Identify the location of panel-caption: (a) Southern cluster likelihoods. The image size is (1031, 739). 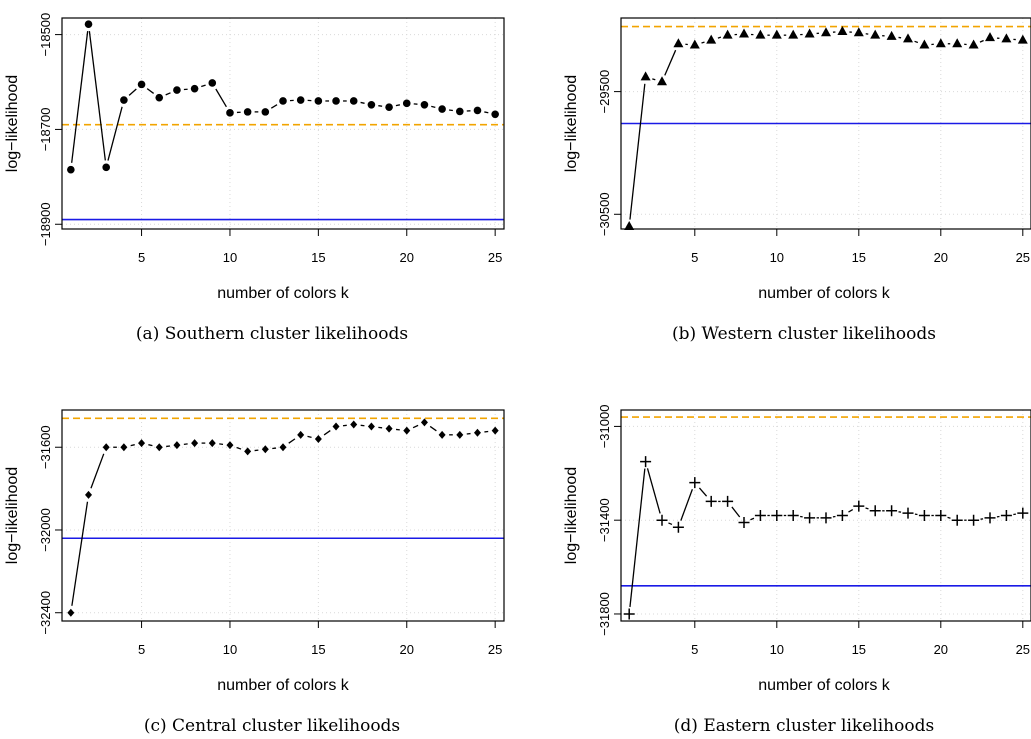
(272, 334).